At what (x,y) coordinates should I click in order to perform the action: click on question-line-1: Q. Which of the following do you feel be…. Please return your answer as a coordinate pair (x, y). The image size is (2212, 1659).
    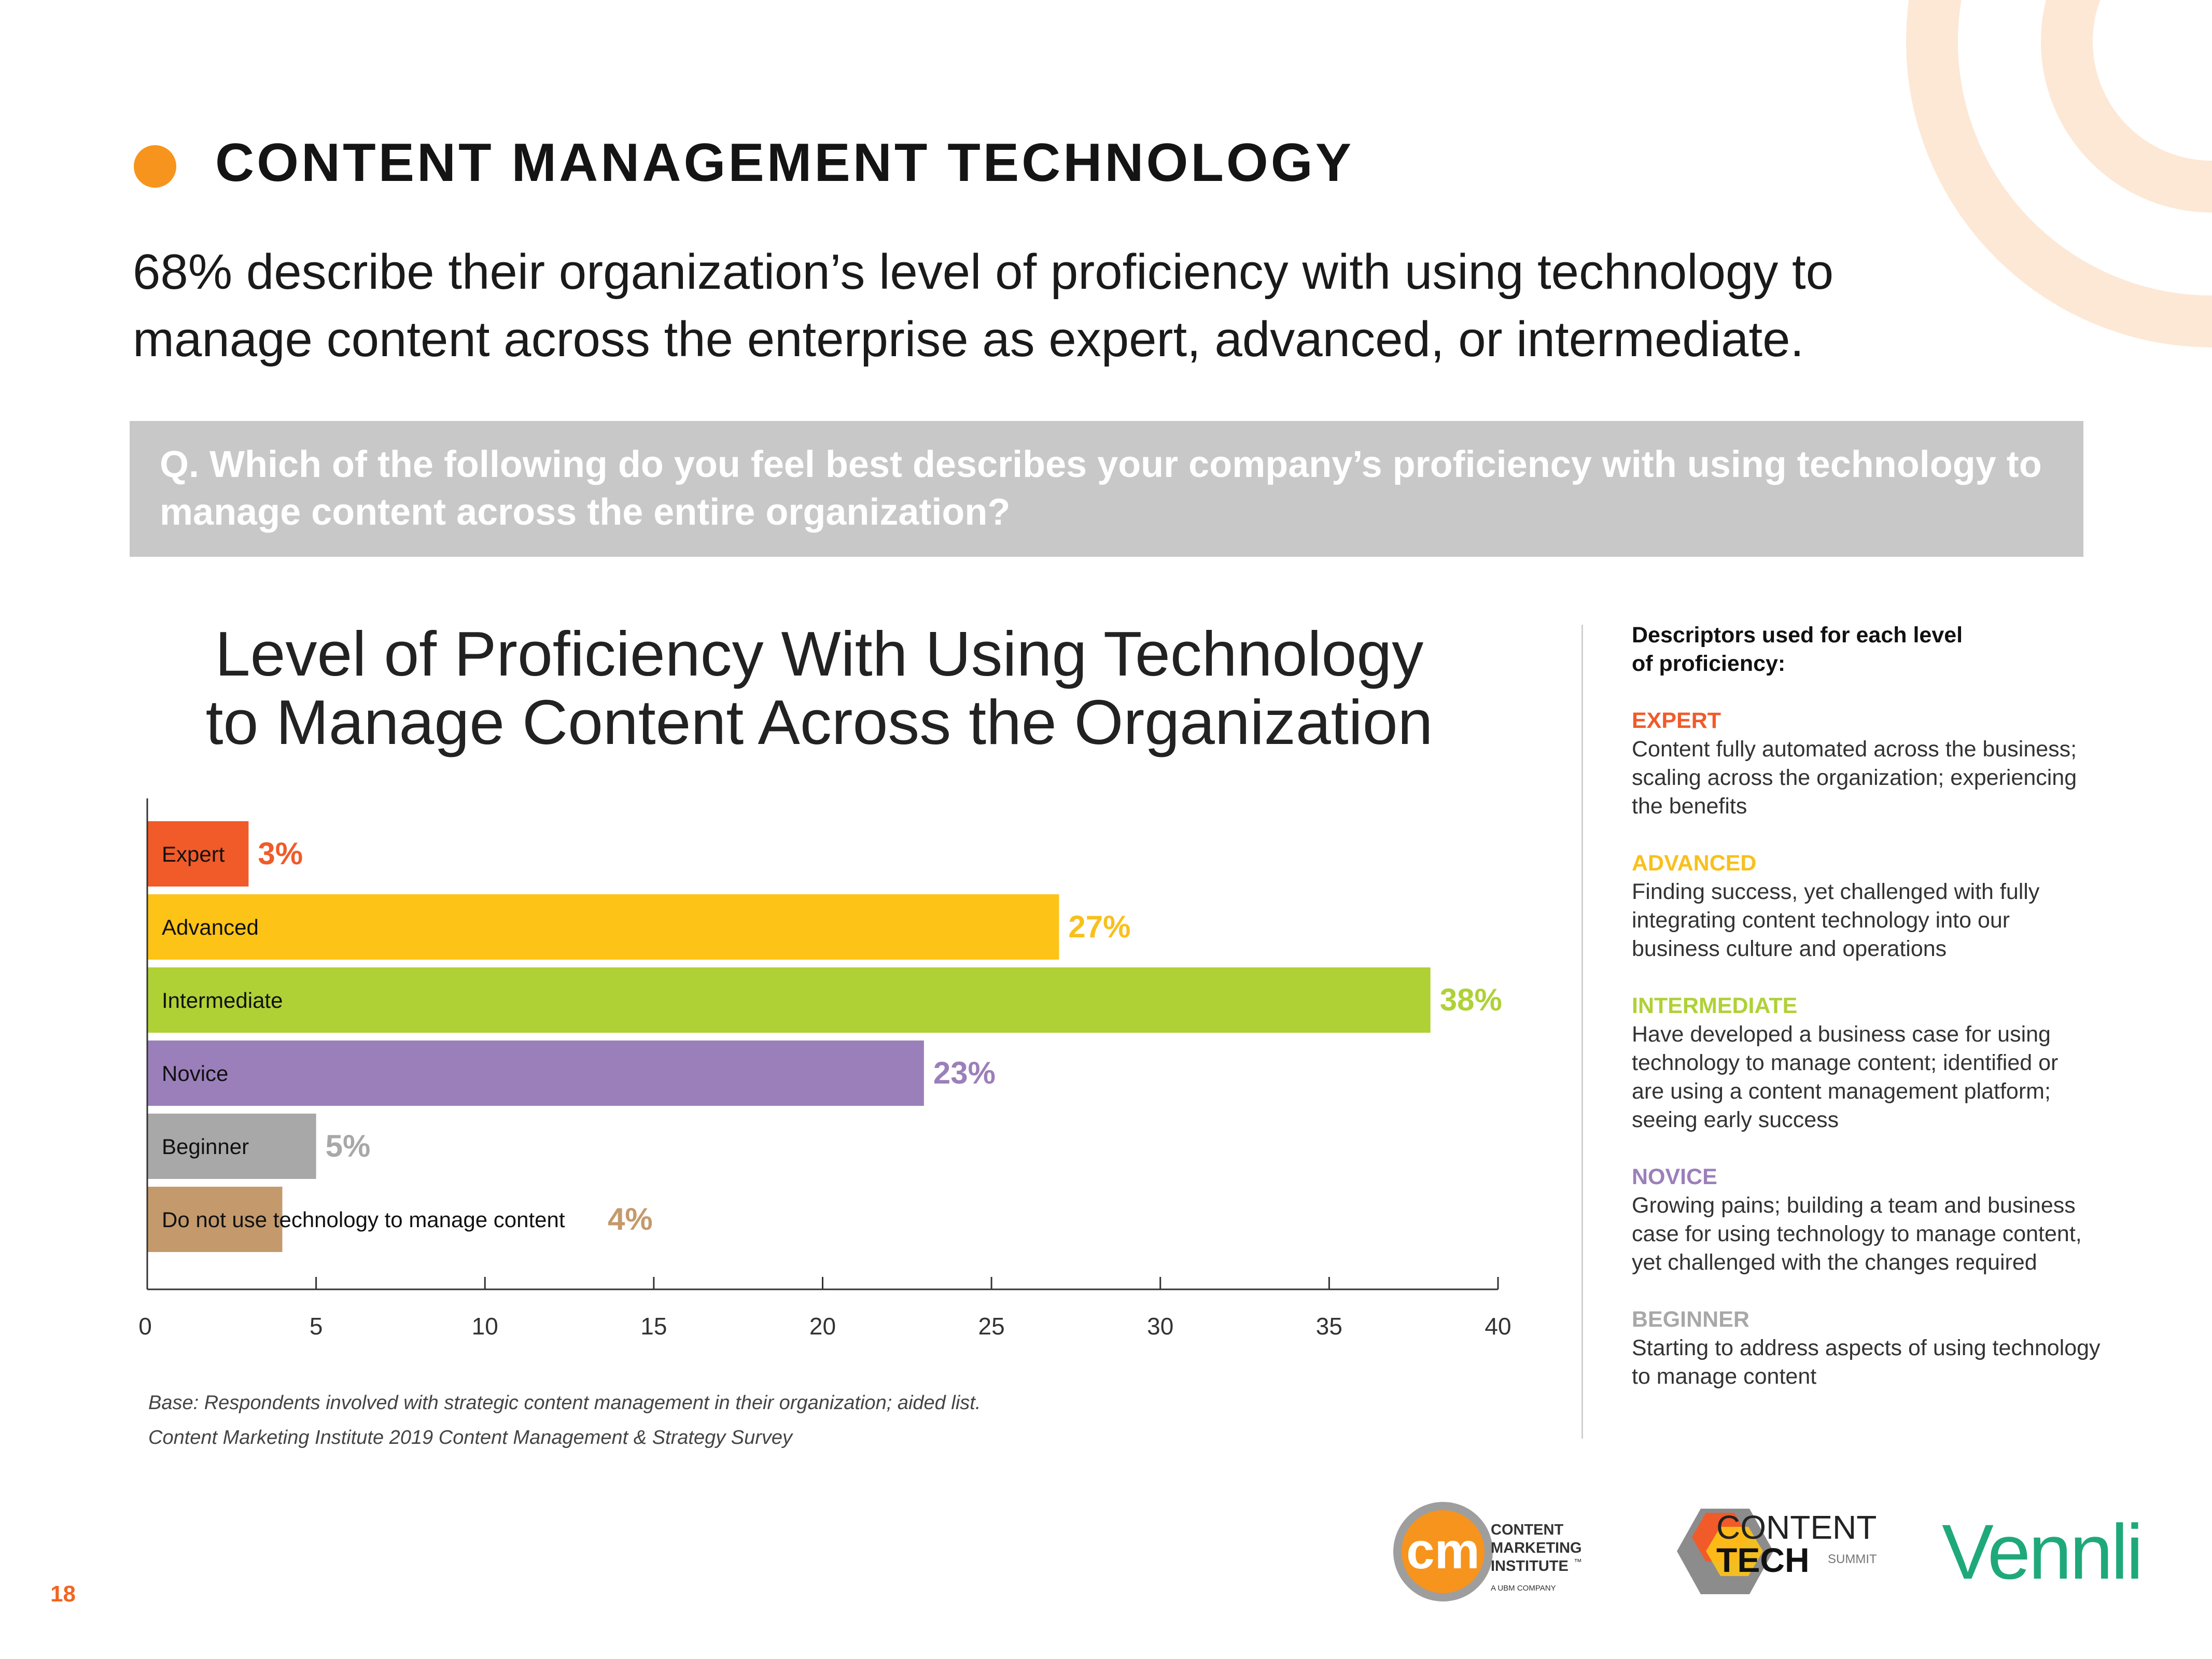
    Looking at the image, I should click on (1101, 464).